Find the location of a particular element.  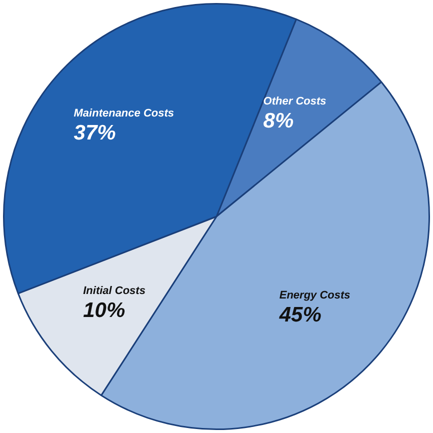

slice-label: Other Costs is located at coordinates (294, 101).